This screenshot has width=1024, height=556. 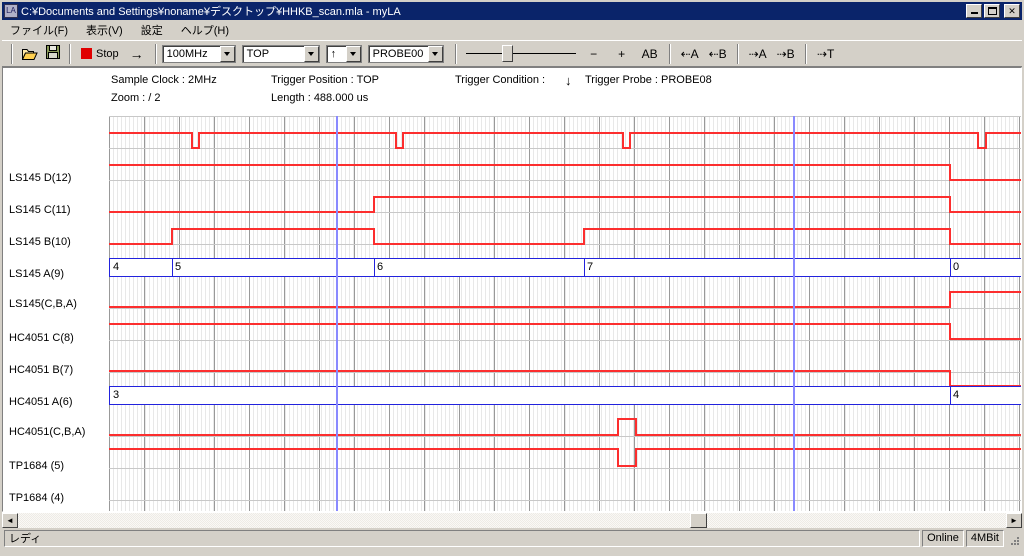 What do you see at coordinates (343, 53) in the screenshot?
I see `trigger-edge-combo: ↑` at bounding box center [343, 53].